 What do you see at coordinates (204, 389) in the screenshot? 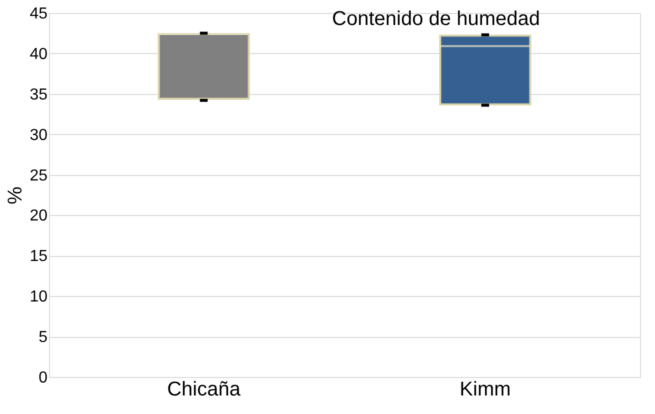
I see `x-tick-label: Chicaña` at bounding box center [204, 389].